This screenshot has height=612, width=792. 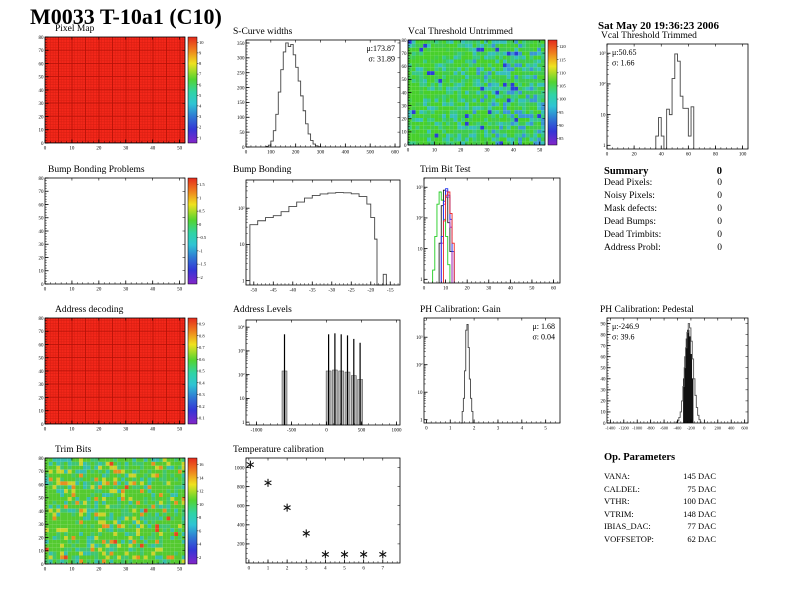 I want to click on svg-text: 350, so click(x=241, y=44).